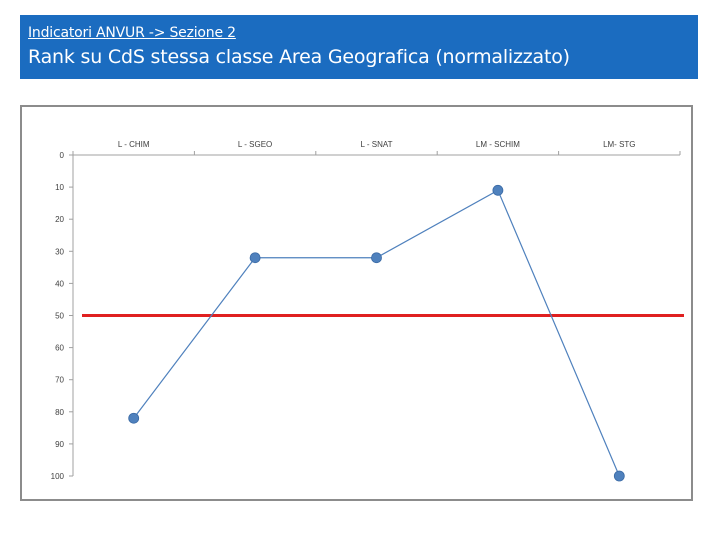  Describe the element at coordinates (134, 144) in the screenshot. I see `x-category-label: L - CHIM` at that location.